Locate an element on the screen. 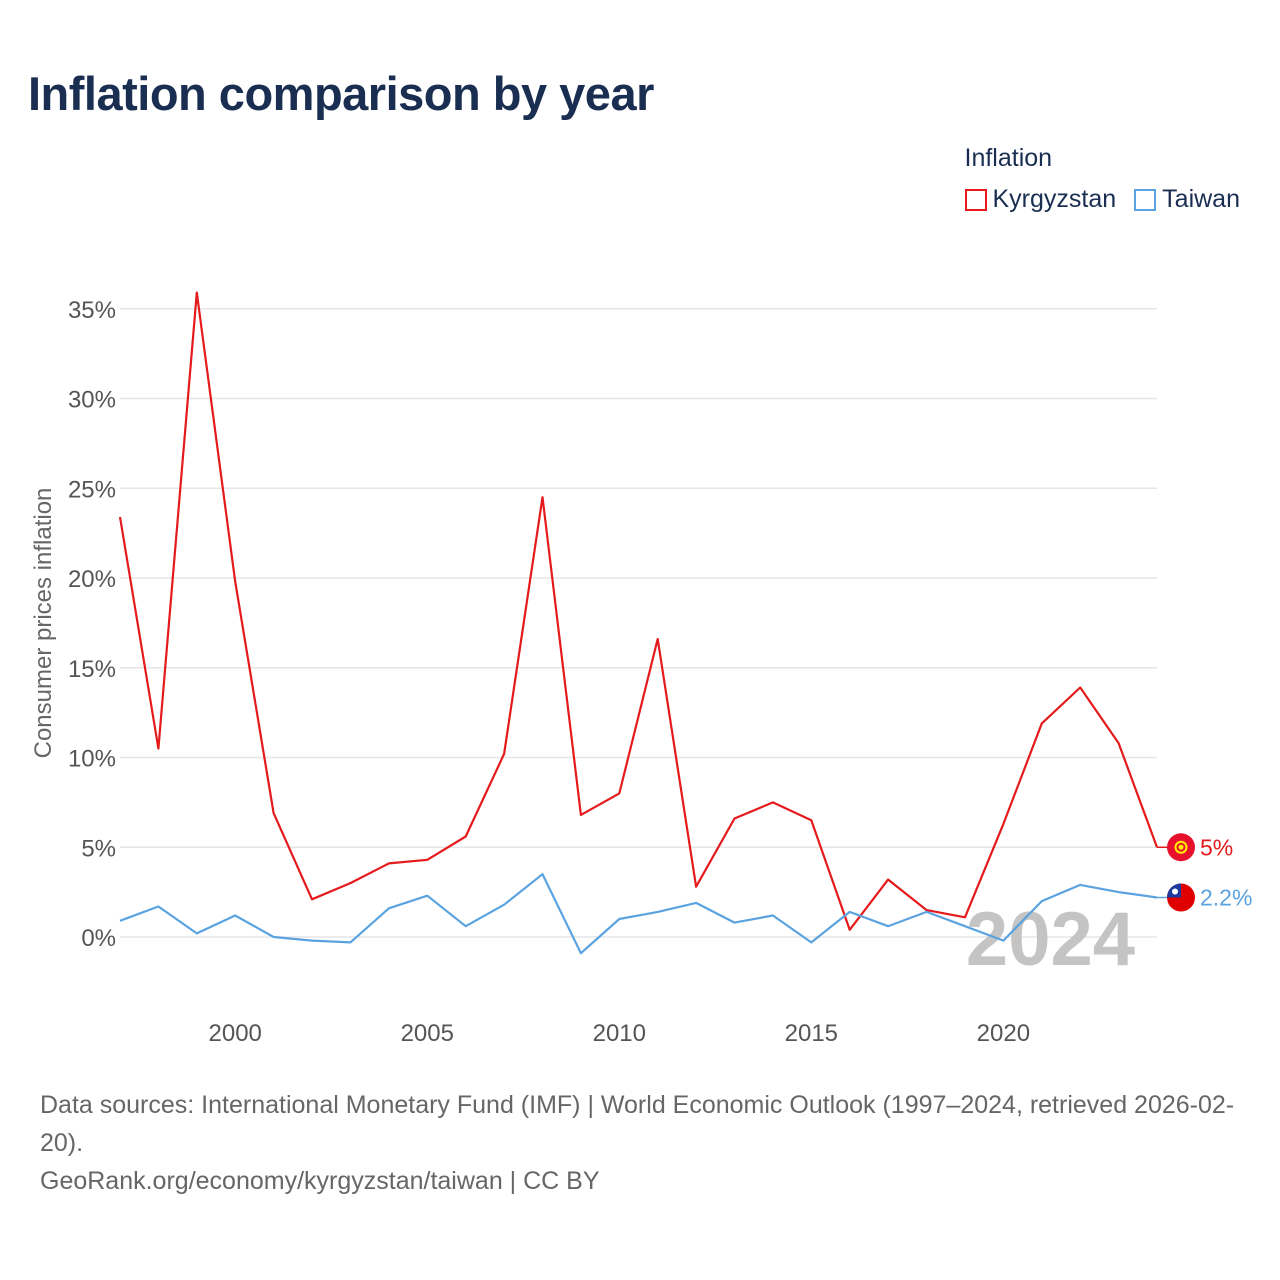 The height and width of the screenshot is (1280, 1280). end-value-label-taiwan: 2.2% is located at coordinates (1226, 898).